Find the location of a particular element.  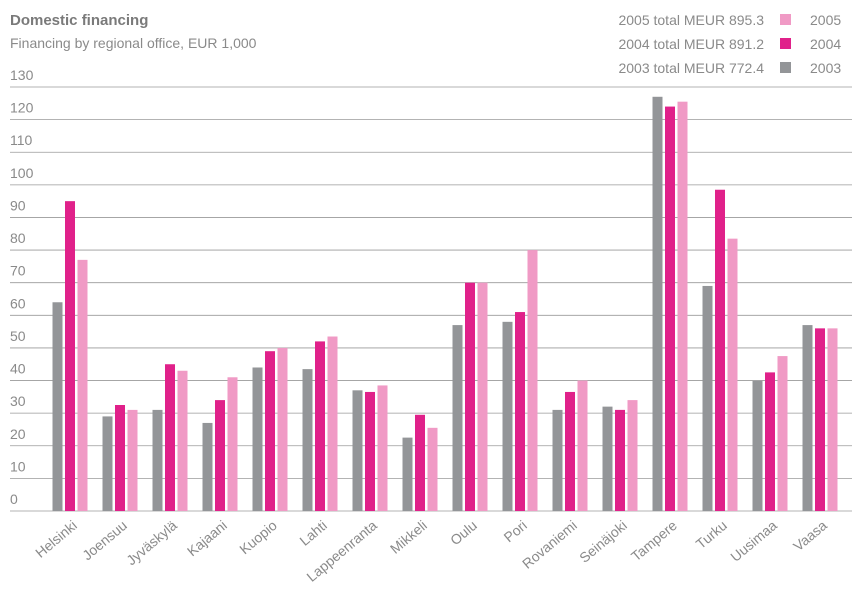

annotation: 2003 total MEUR 772.4 is located at coordinates (691, 68).